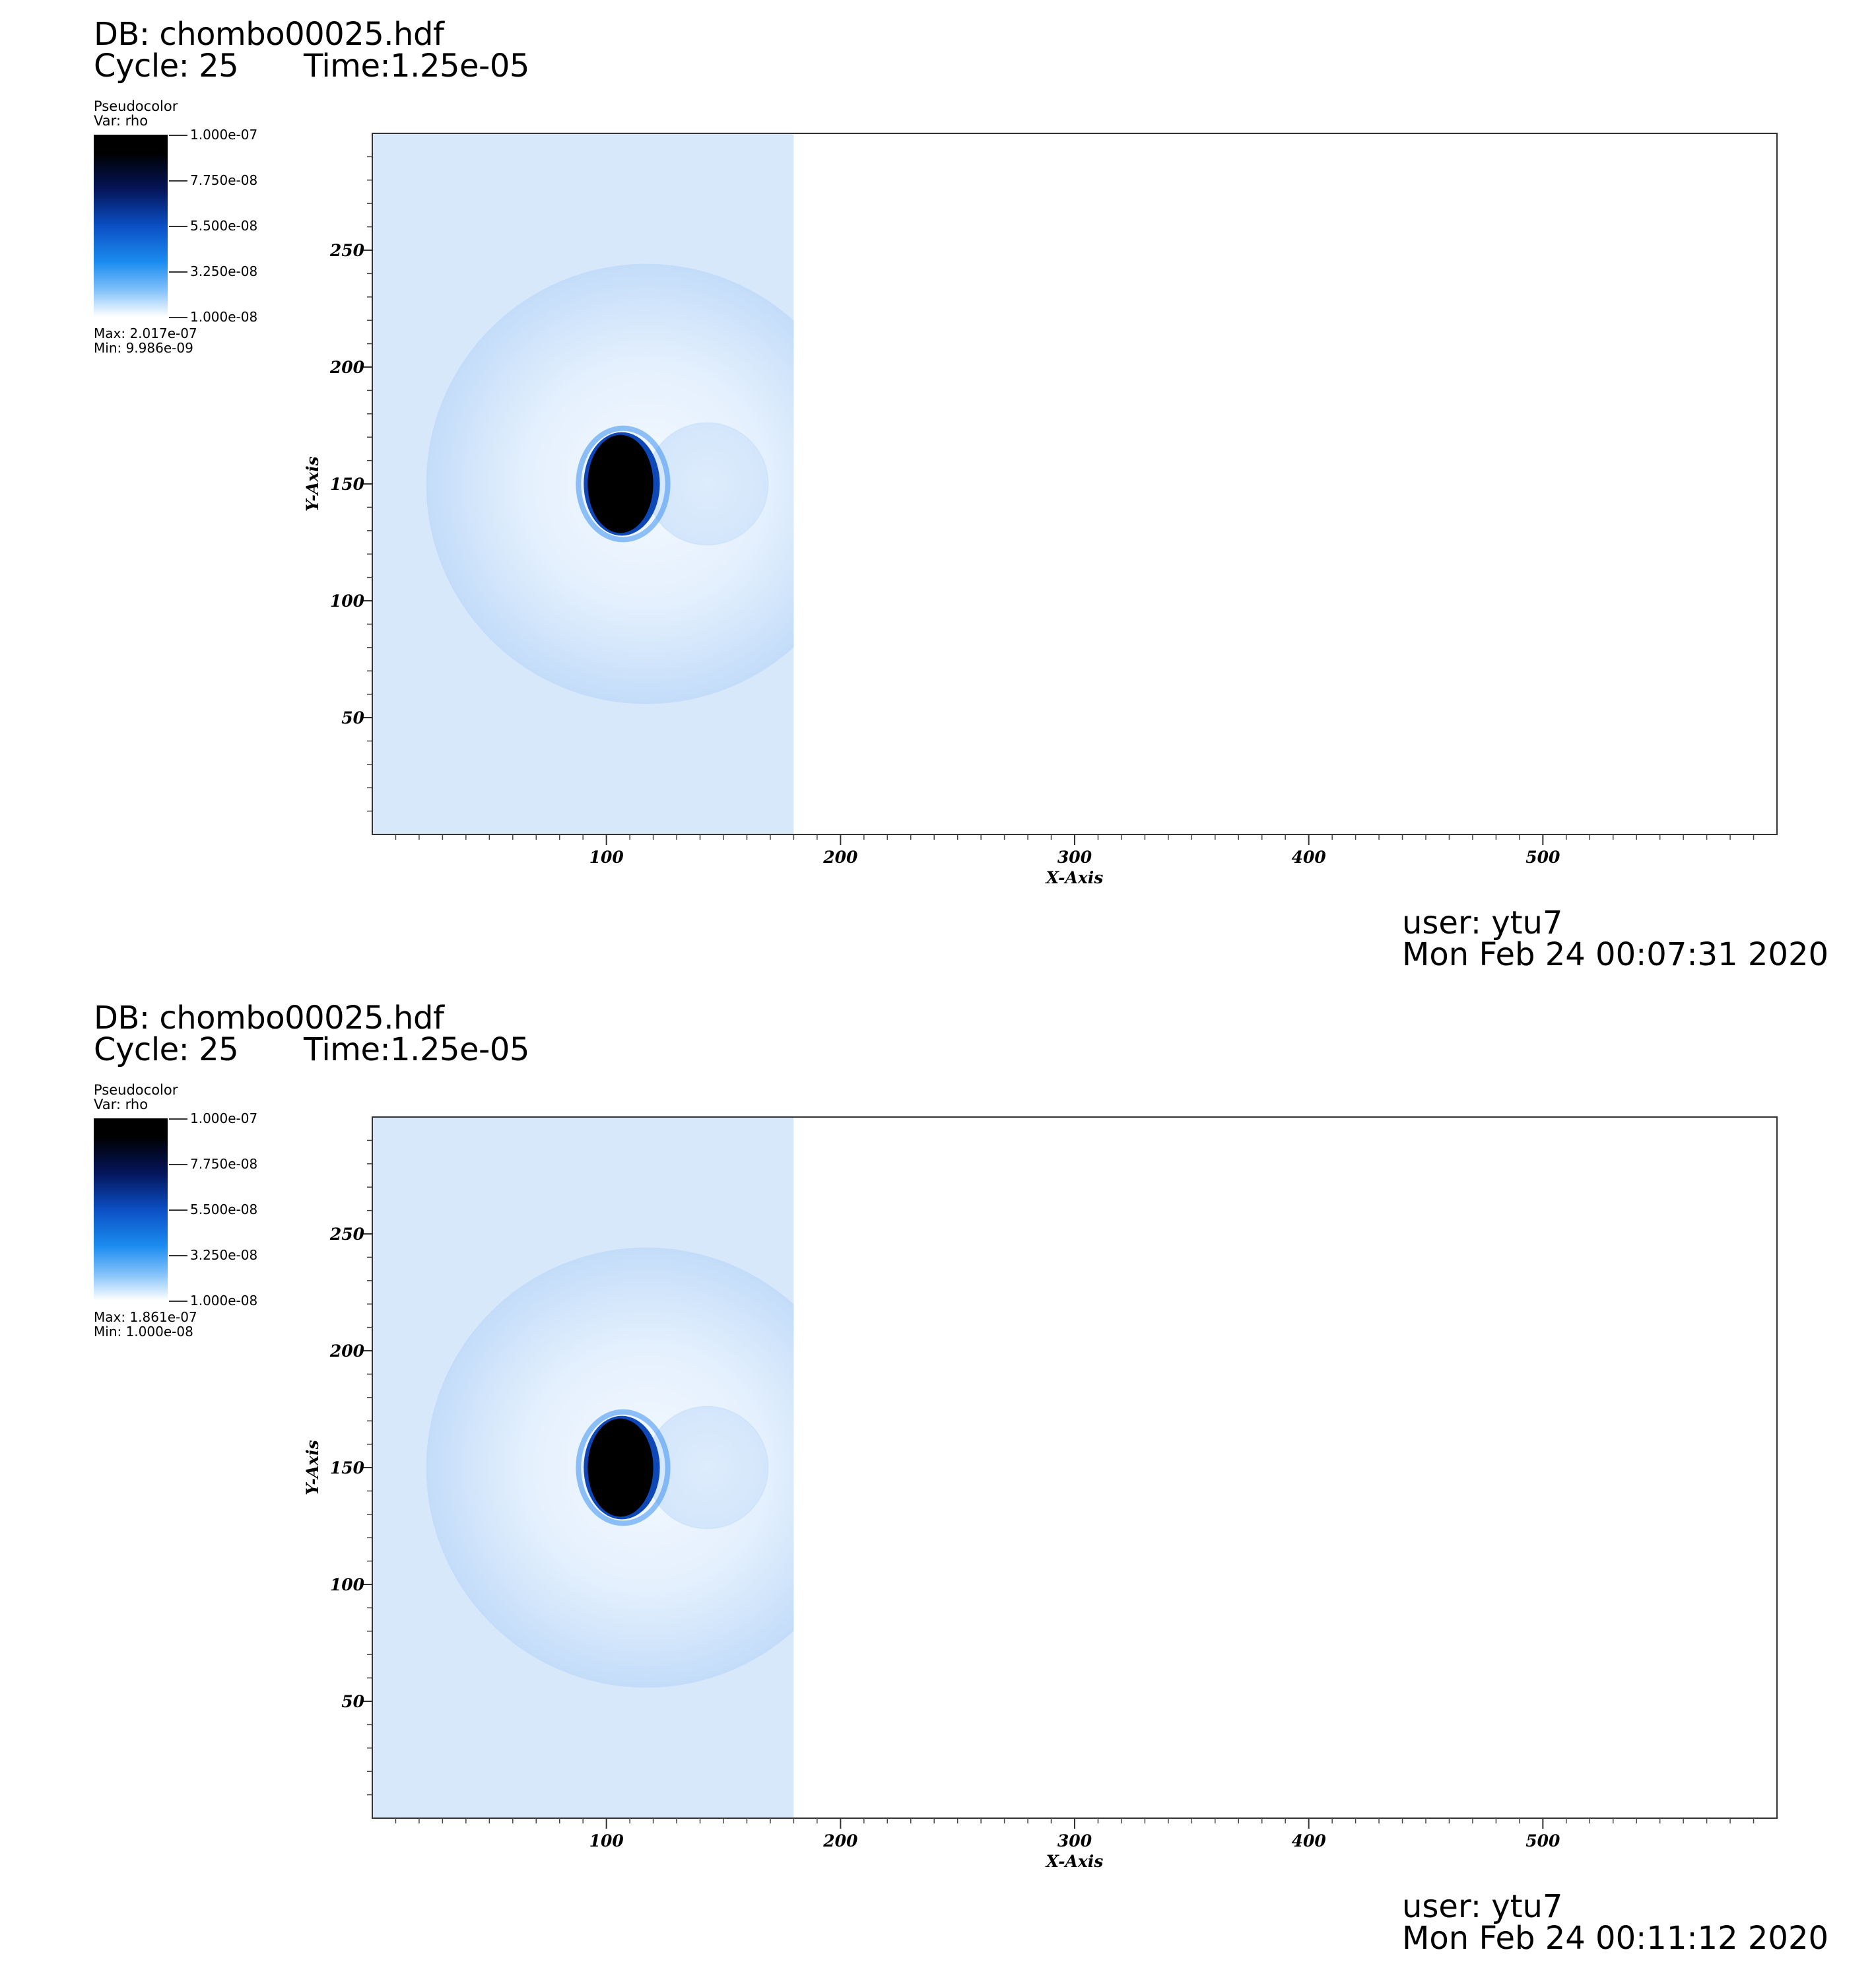 This screenshot has width=1876, height=1970. I want to click on date-label: Mon Feb 24 00:11:12 2020, so click(1615, 1939).